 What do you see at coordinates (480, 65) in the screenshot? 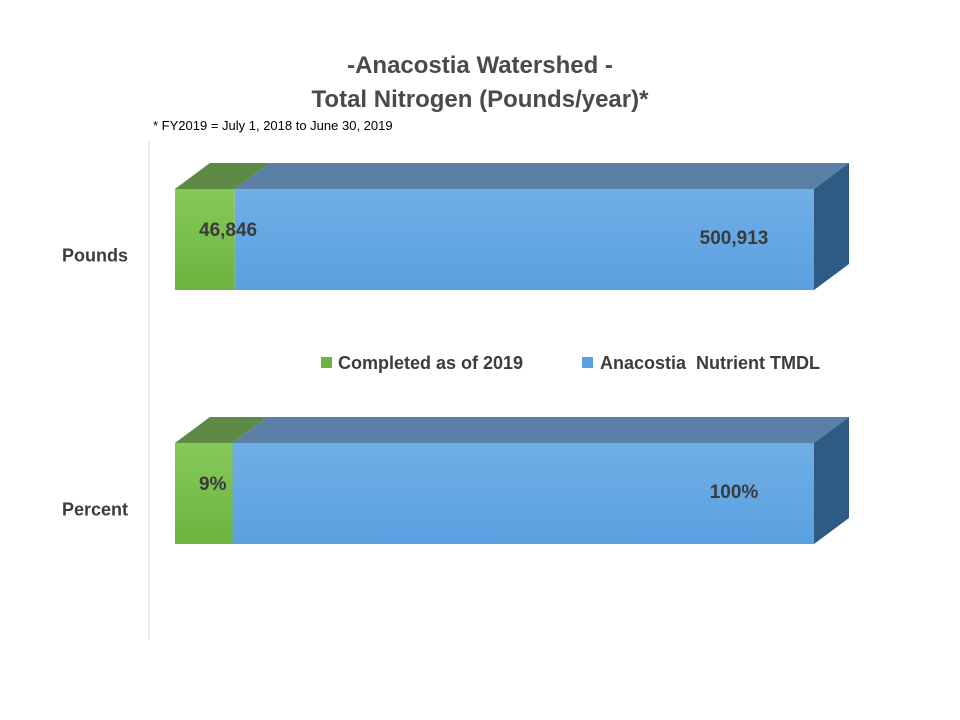
I see `chart-title-line-1: -Anacostia Watershed -` at bounding box center [480, 65].